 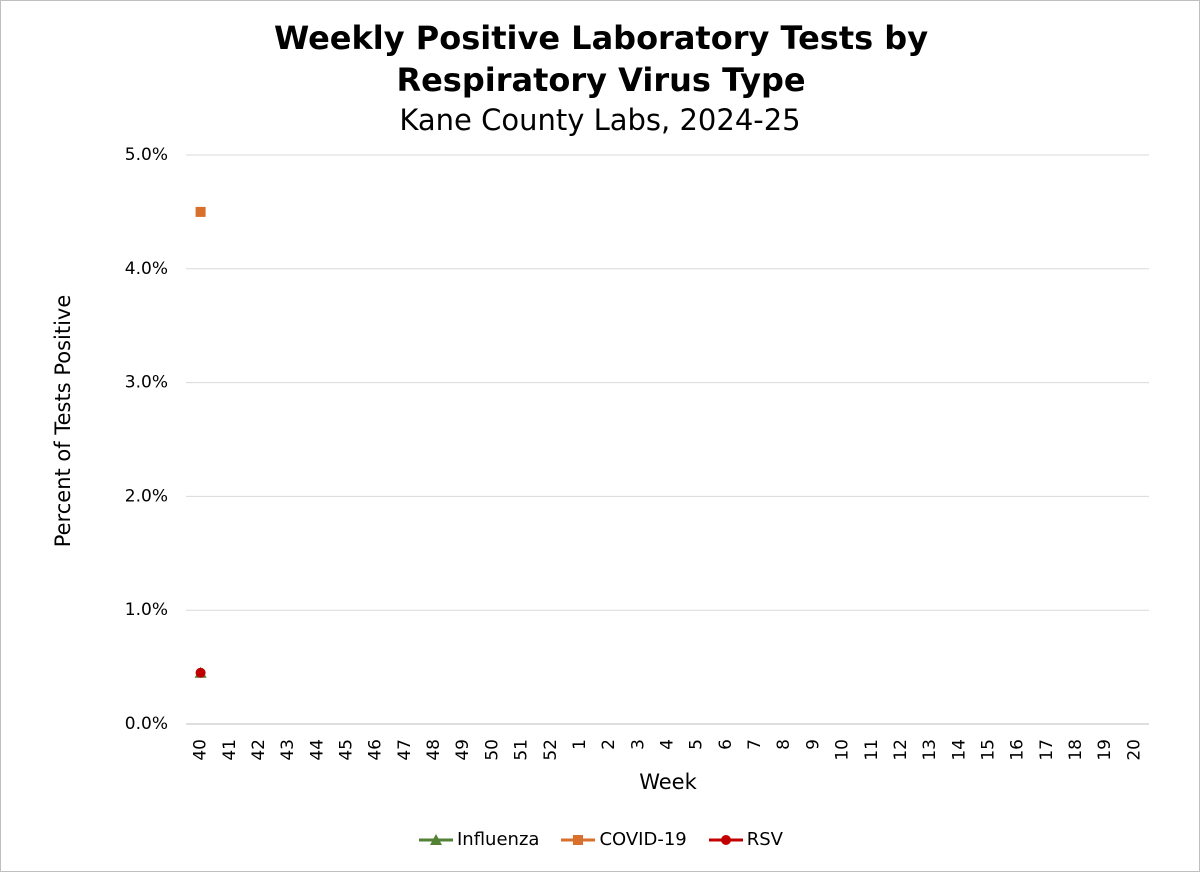 What do you see at coordinates (901, 750) in the screenshot?
I see `x-tick-label: 12` at bounding box center [901, 750].